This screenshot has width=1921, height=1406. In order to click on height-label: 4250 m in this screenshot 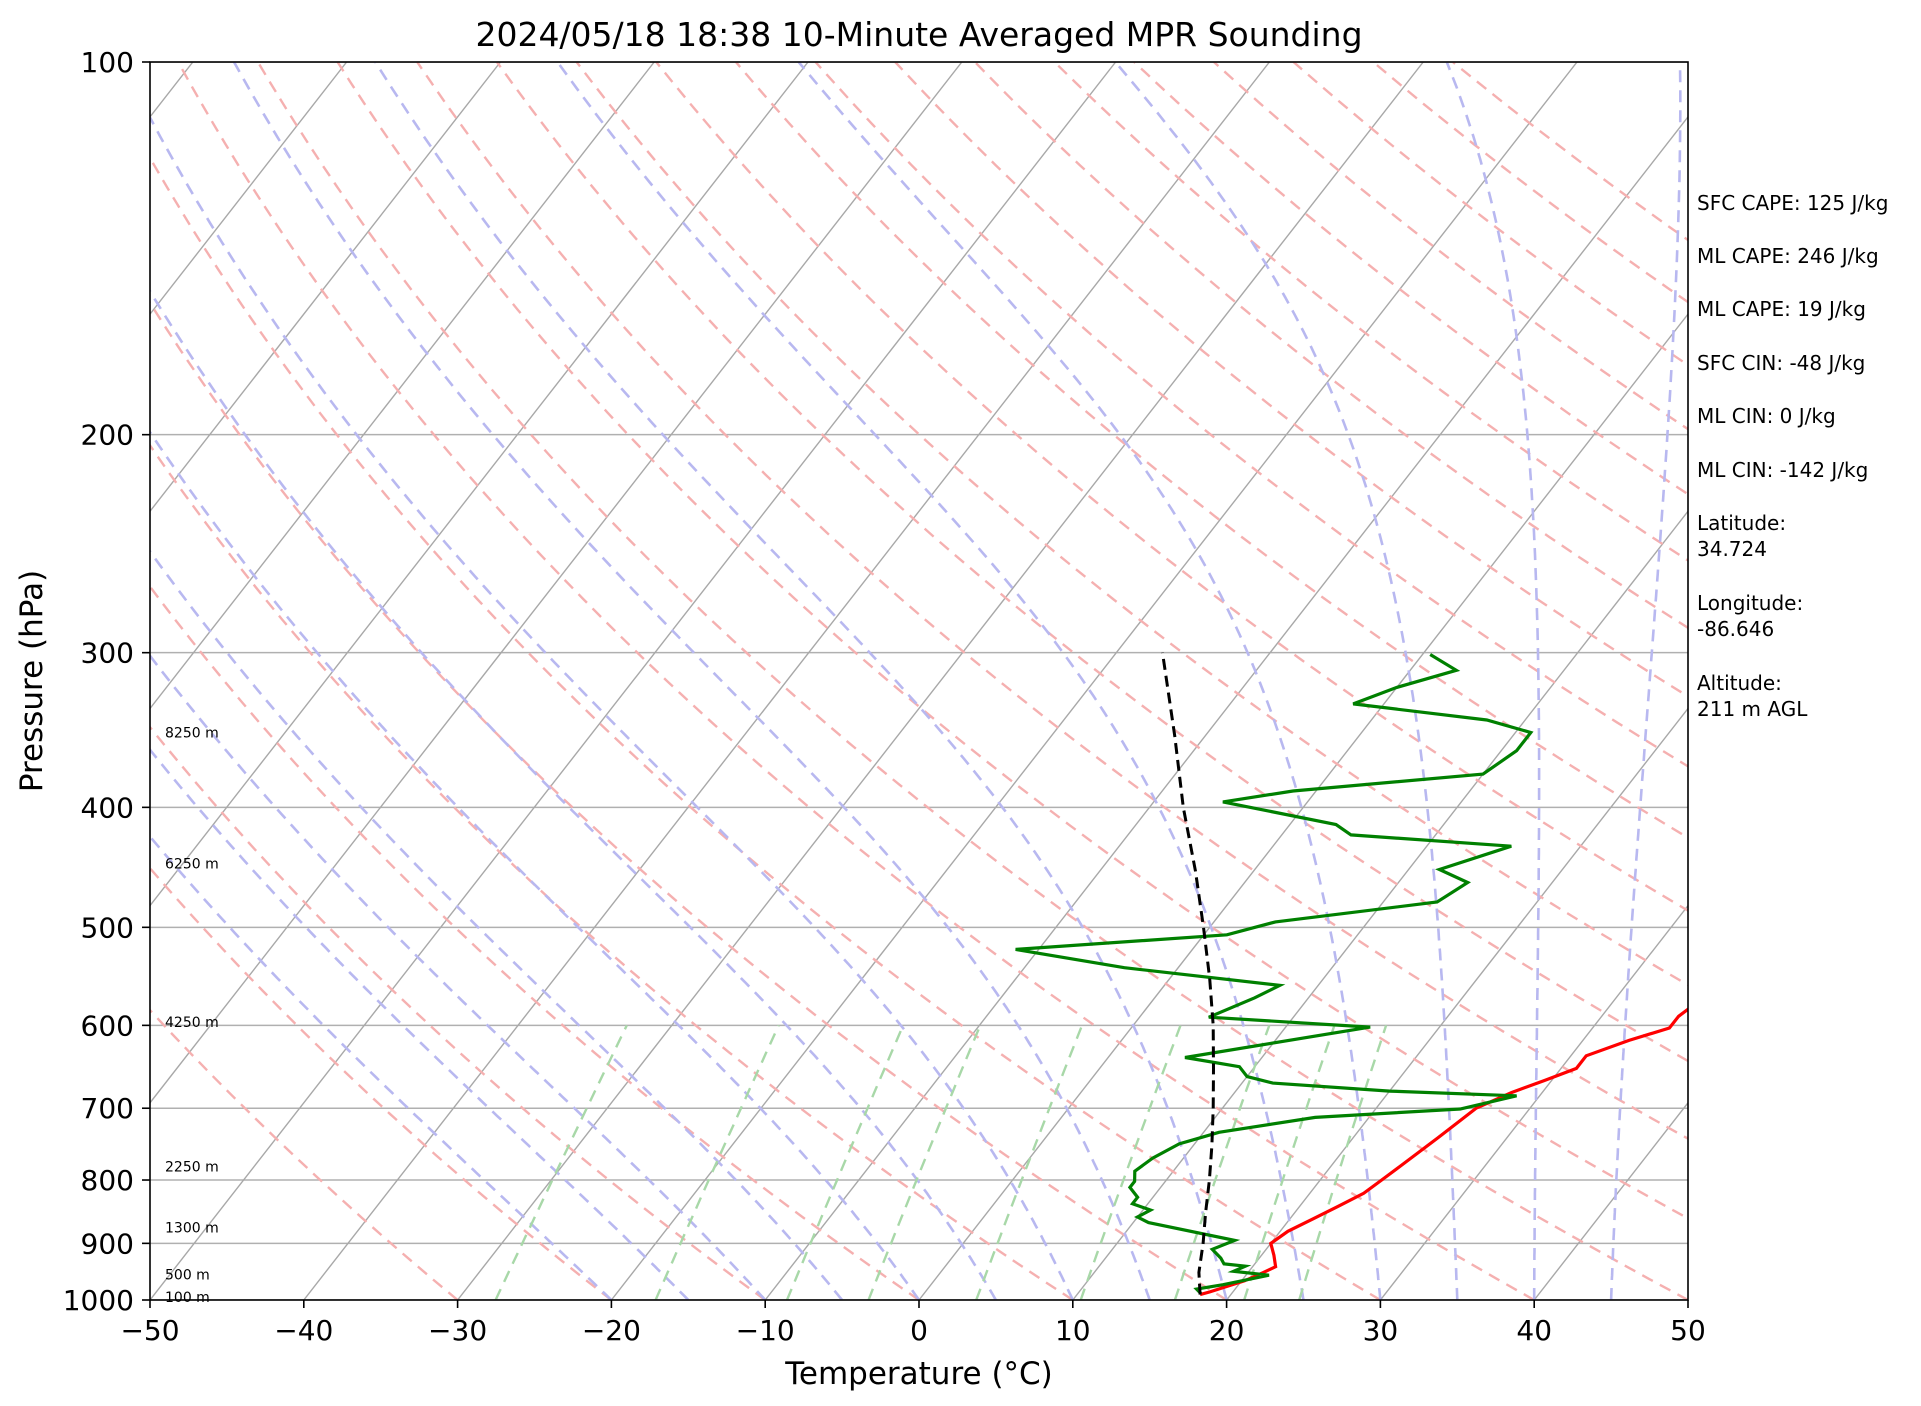, I will do `click(192, 1023)`.